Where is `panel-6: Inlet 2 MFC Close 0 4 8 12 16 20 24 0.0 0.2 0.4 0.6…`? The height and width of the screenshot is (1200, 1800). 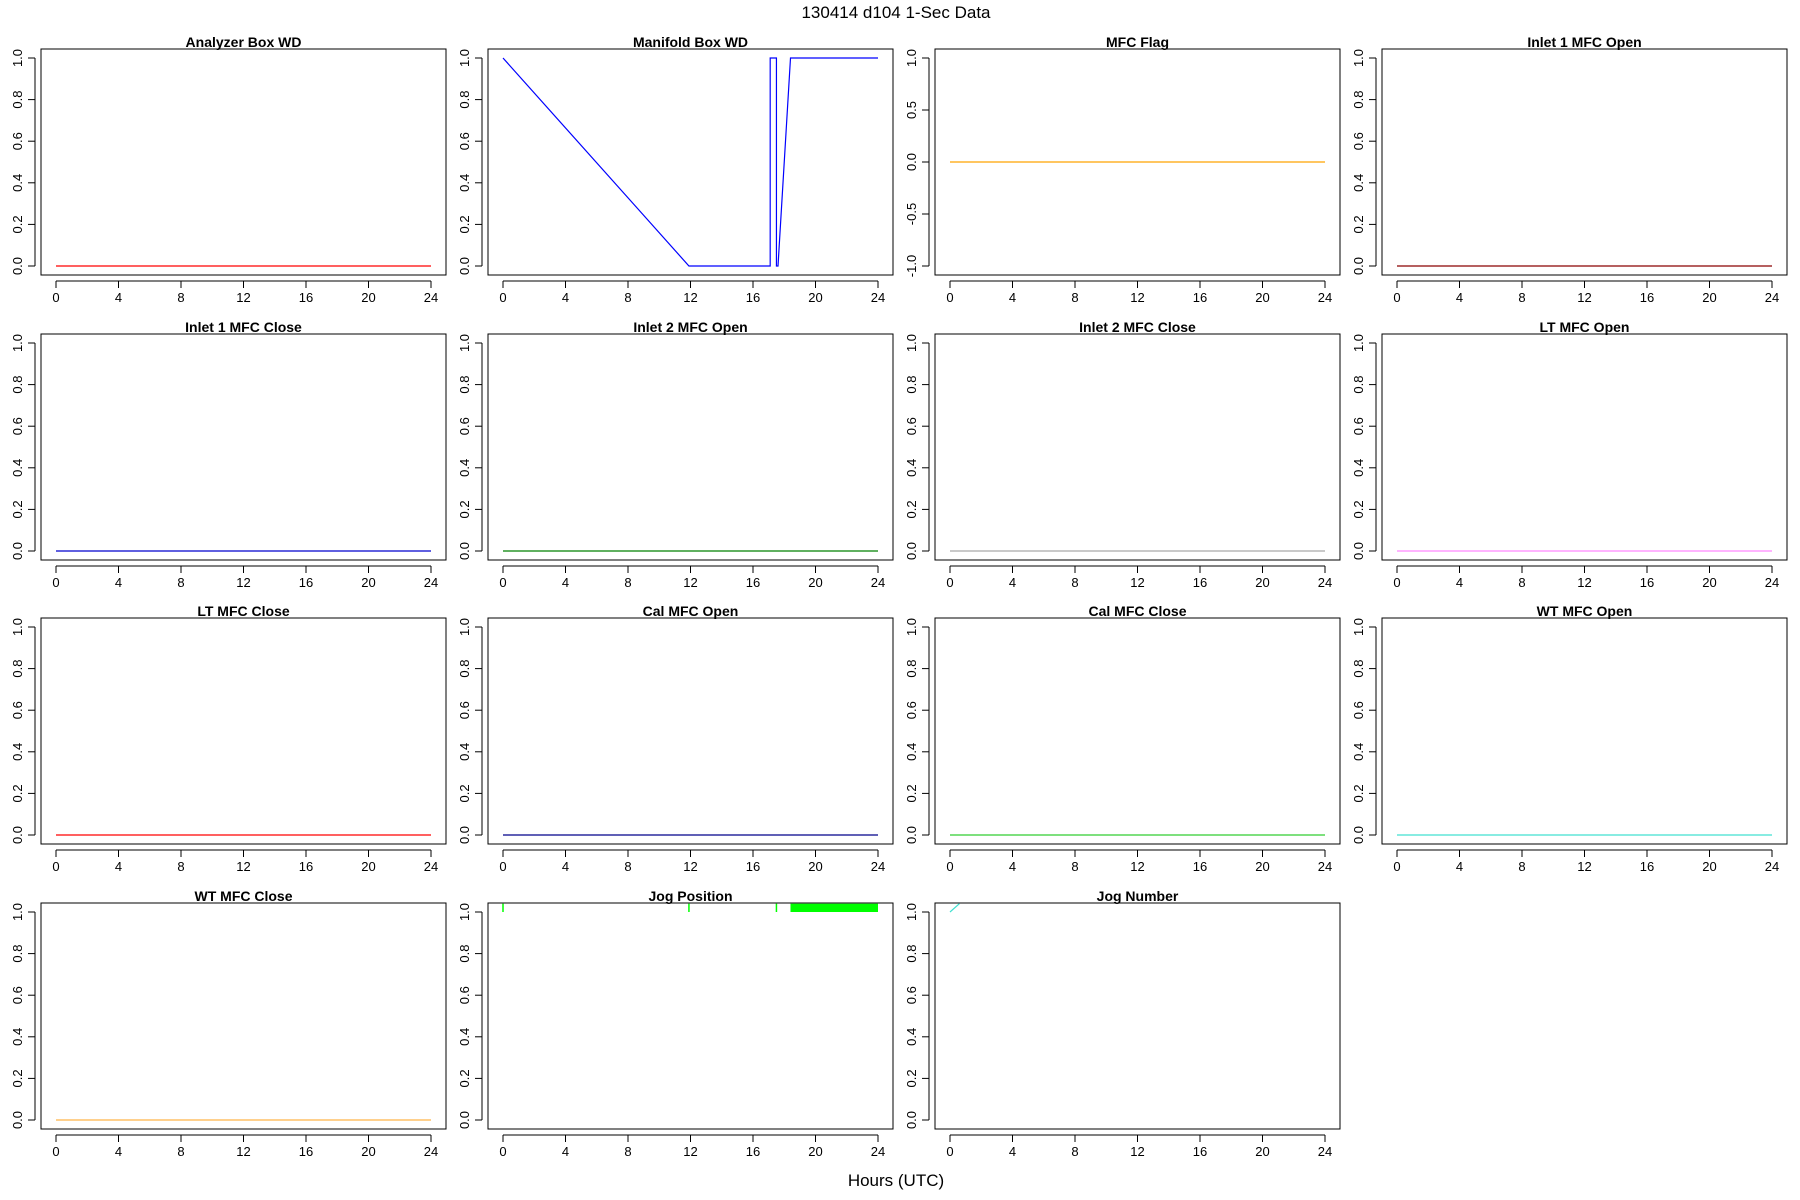 panel-6: Inlet 2 MFC Close 0 4 8 12 16 20 24 0.0 0.2 0.4 0.6… is located at coordinates (1122, 454).